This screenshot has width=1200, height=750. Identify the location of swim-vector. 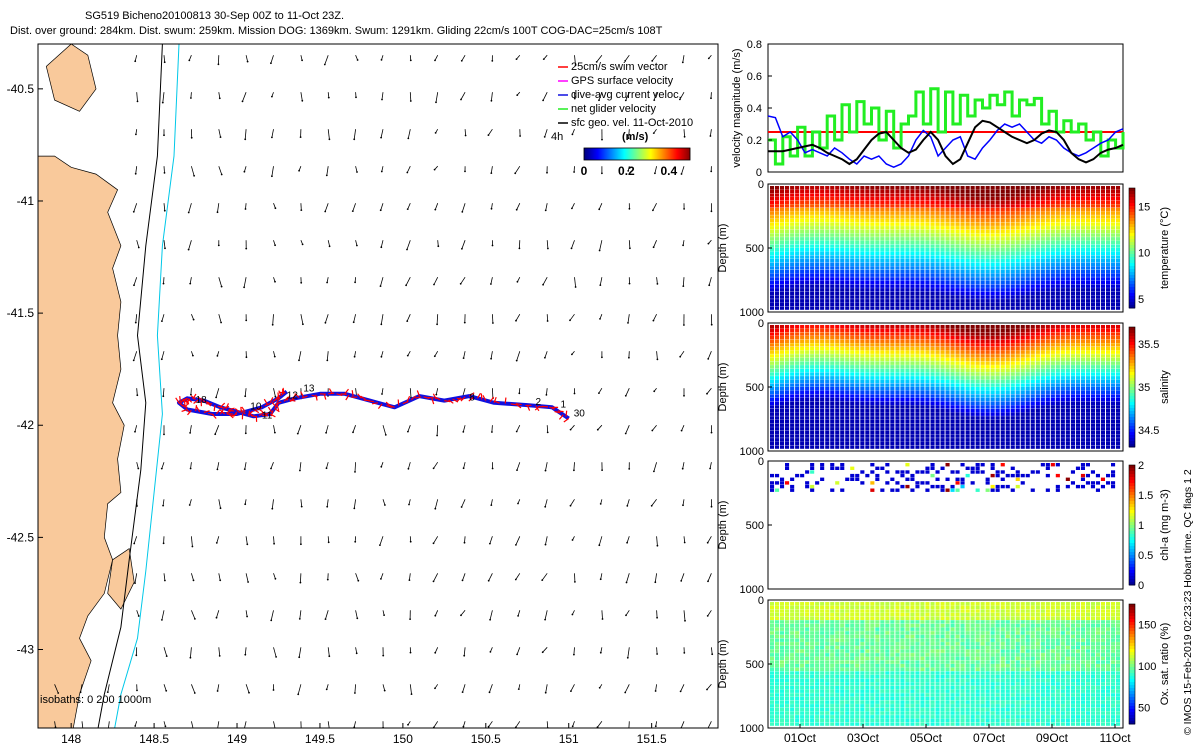
(256, 411).